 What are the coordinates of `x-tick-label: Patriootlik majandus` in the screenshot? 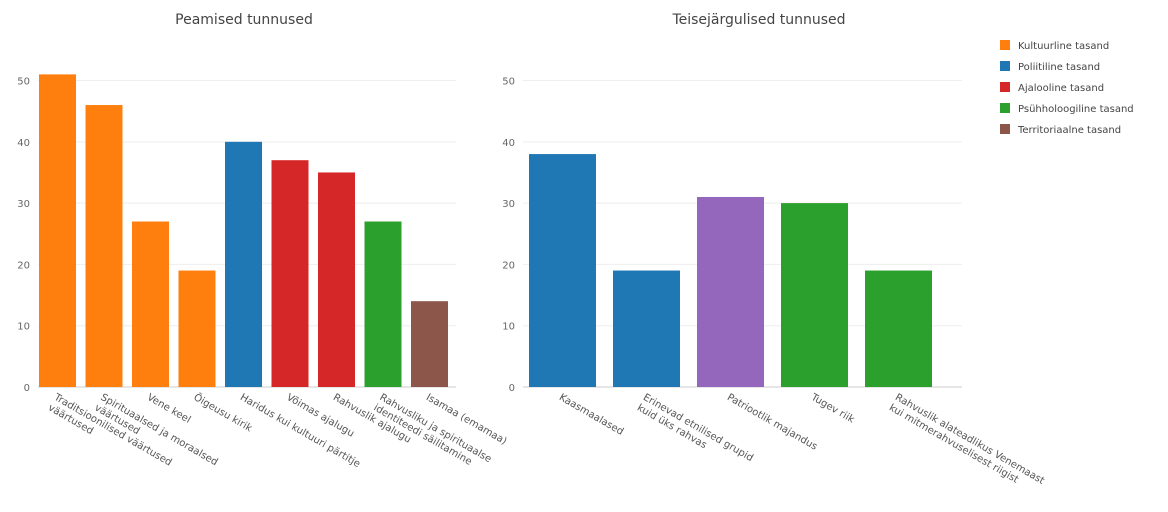 It's located at (772, 422).